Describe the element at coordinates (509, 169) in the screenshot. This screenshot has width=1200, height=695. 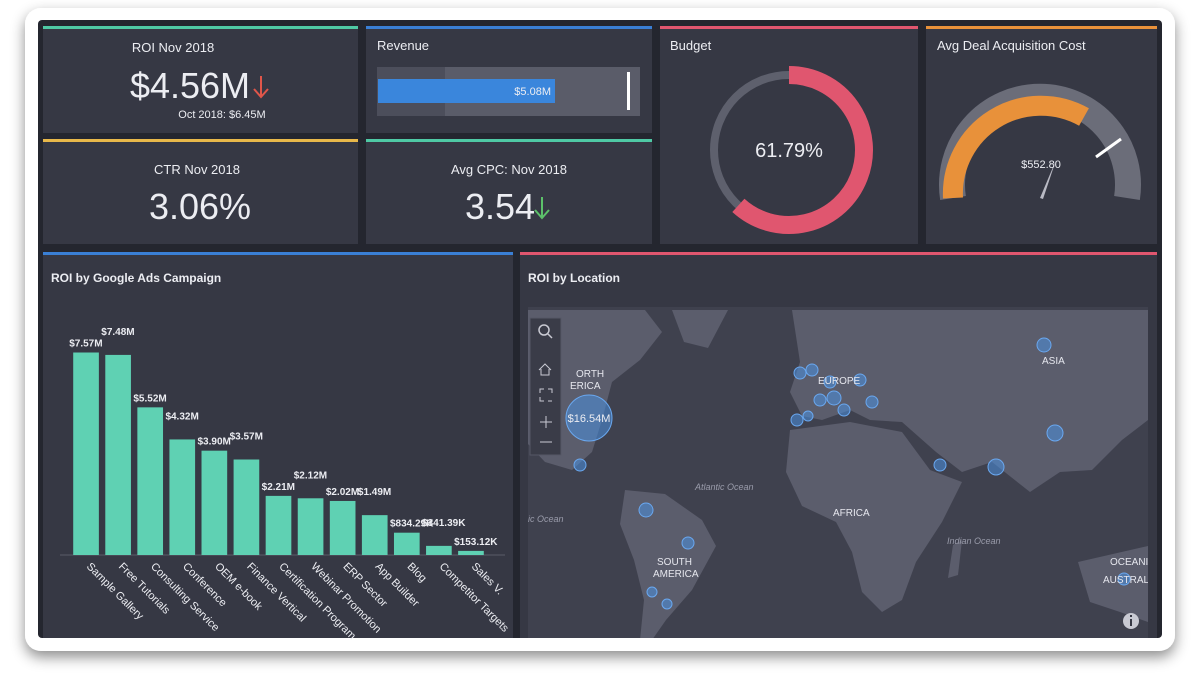
I see `kpi-title: Avg CPC: Nov 2018` at that location.